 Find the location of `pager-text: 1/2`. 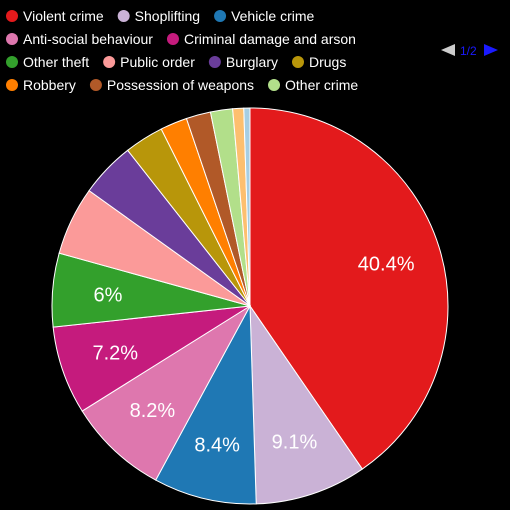

pager-text: 1/2 is located at coordinates (468, 51).